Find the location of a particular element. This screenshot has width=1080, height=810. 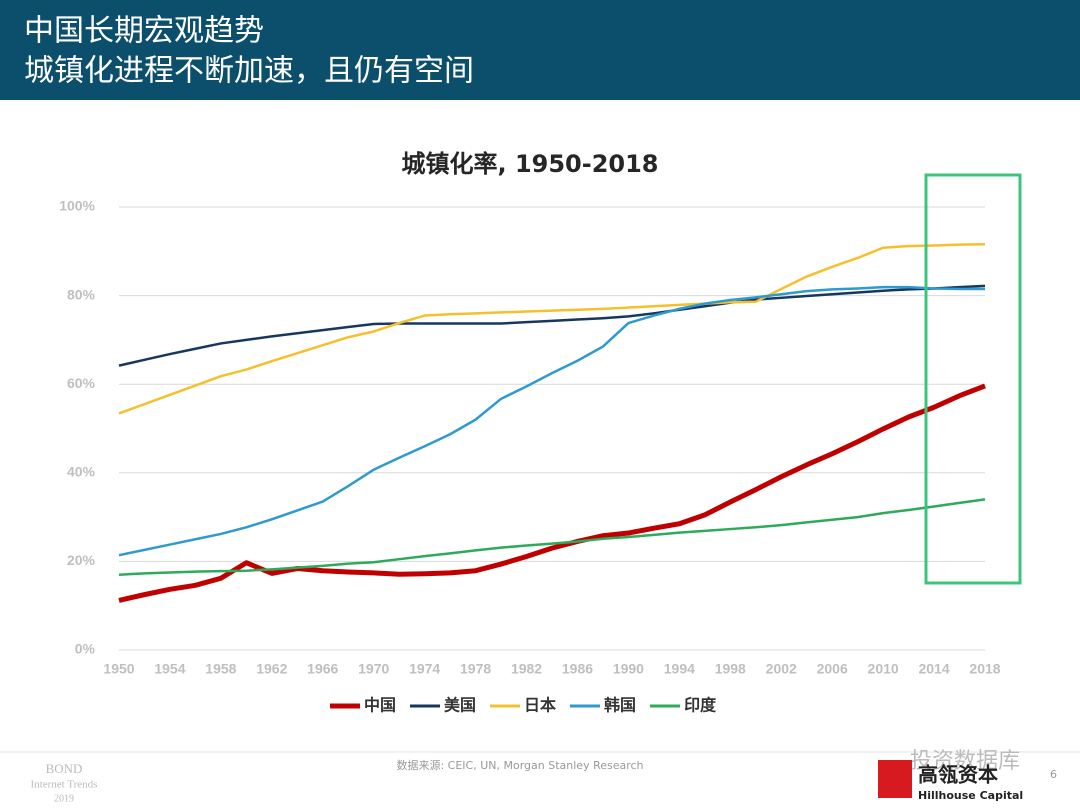

footer-bond: BOND is located at coordinates (64, 768).